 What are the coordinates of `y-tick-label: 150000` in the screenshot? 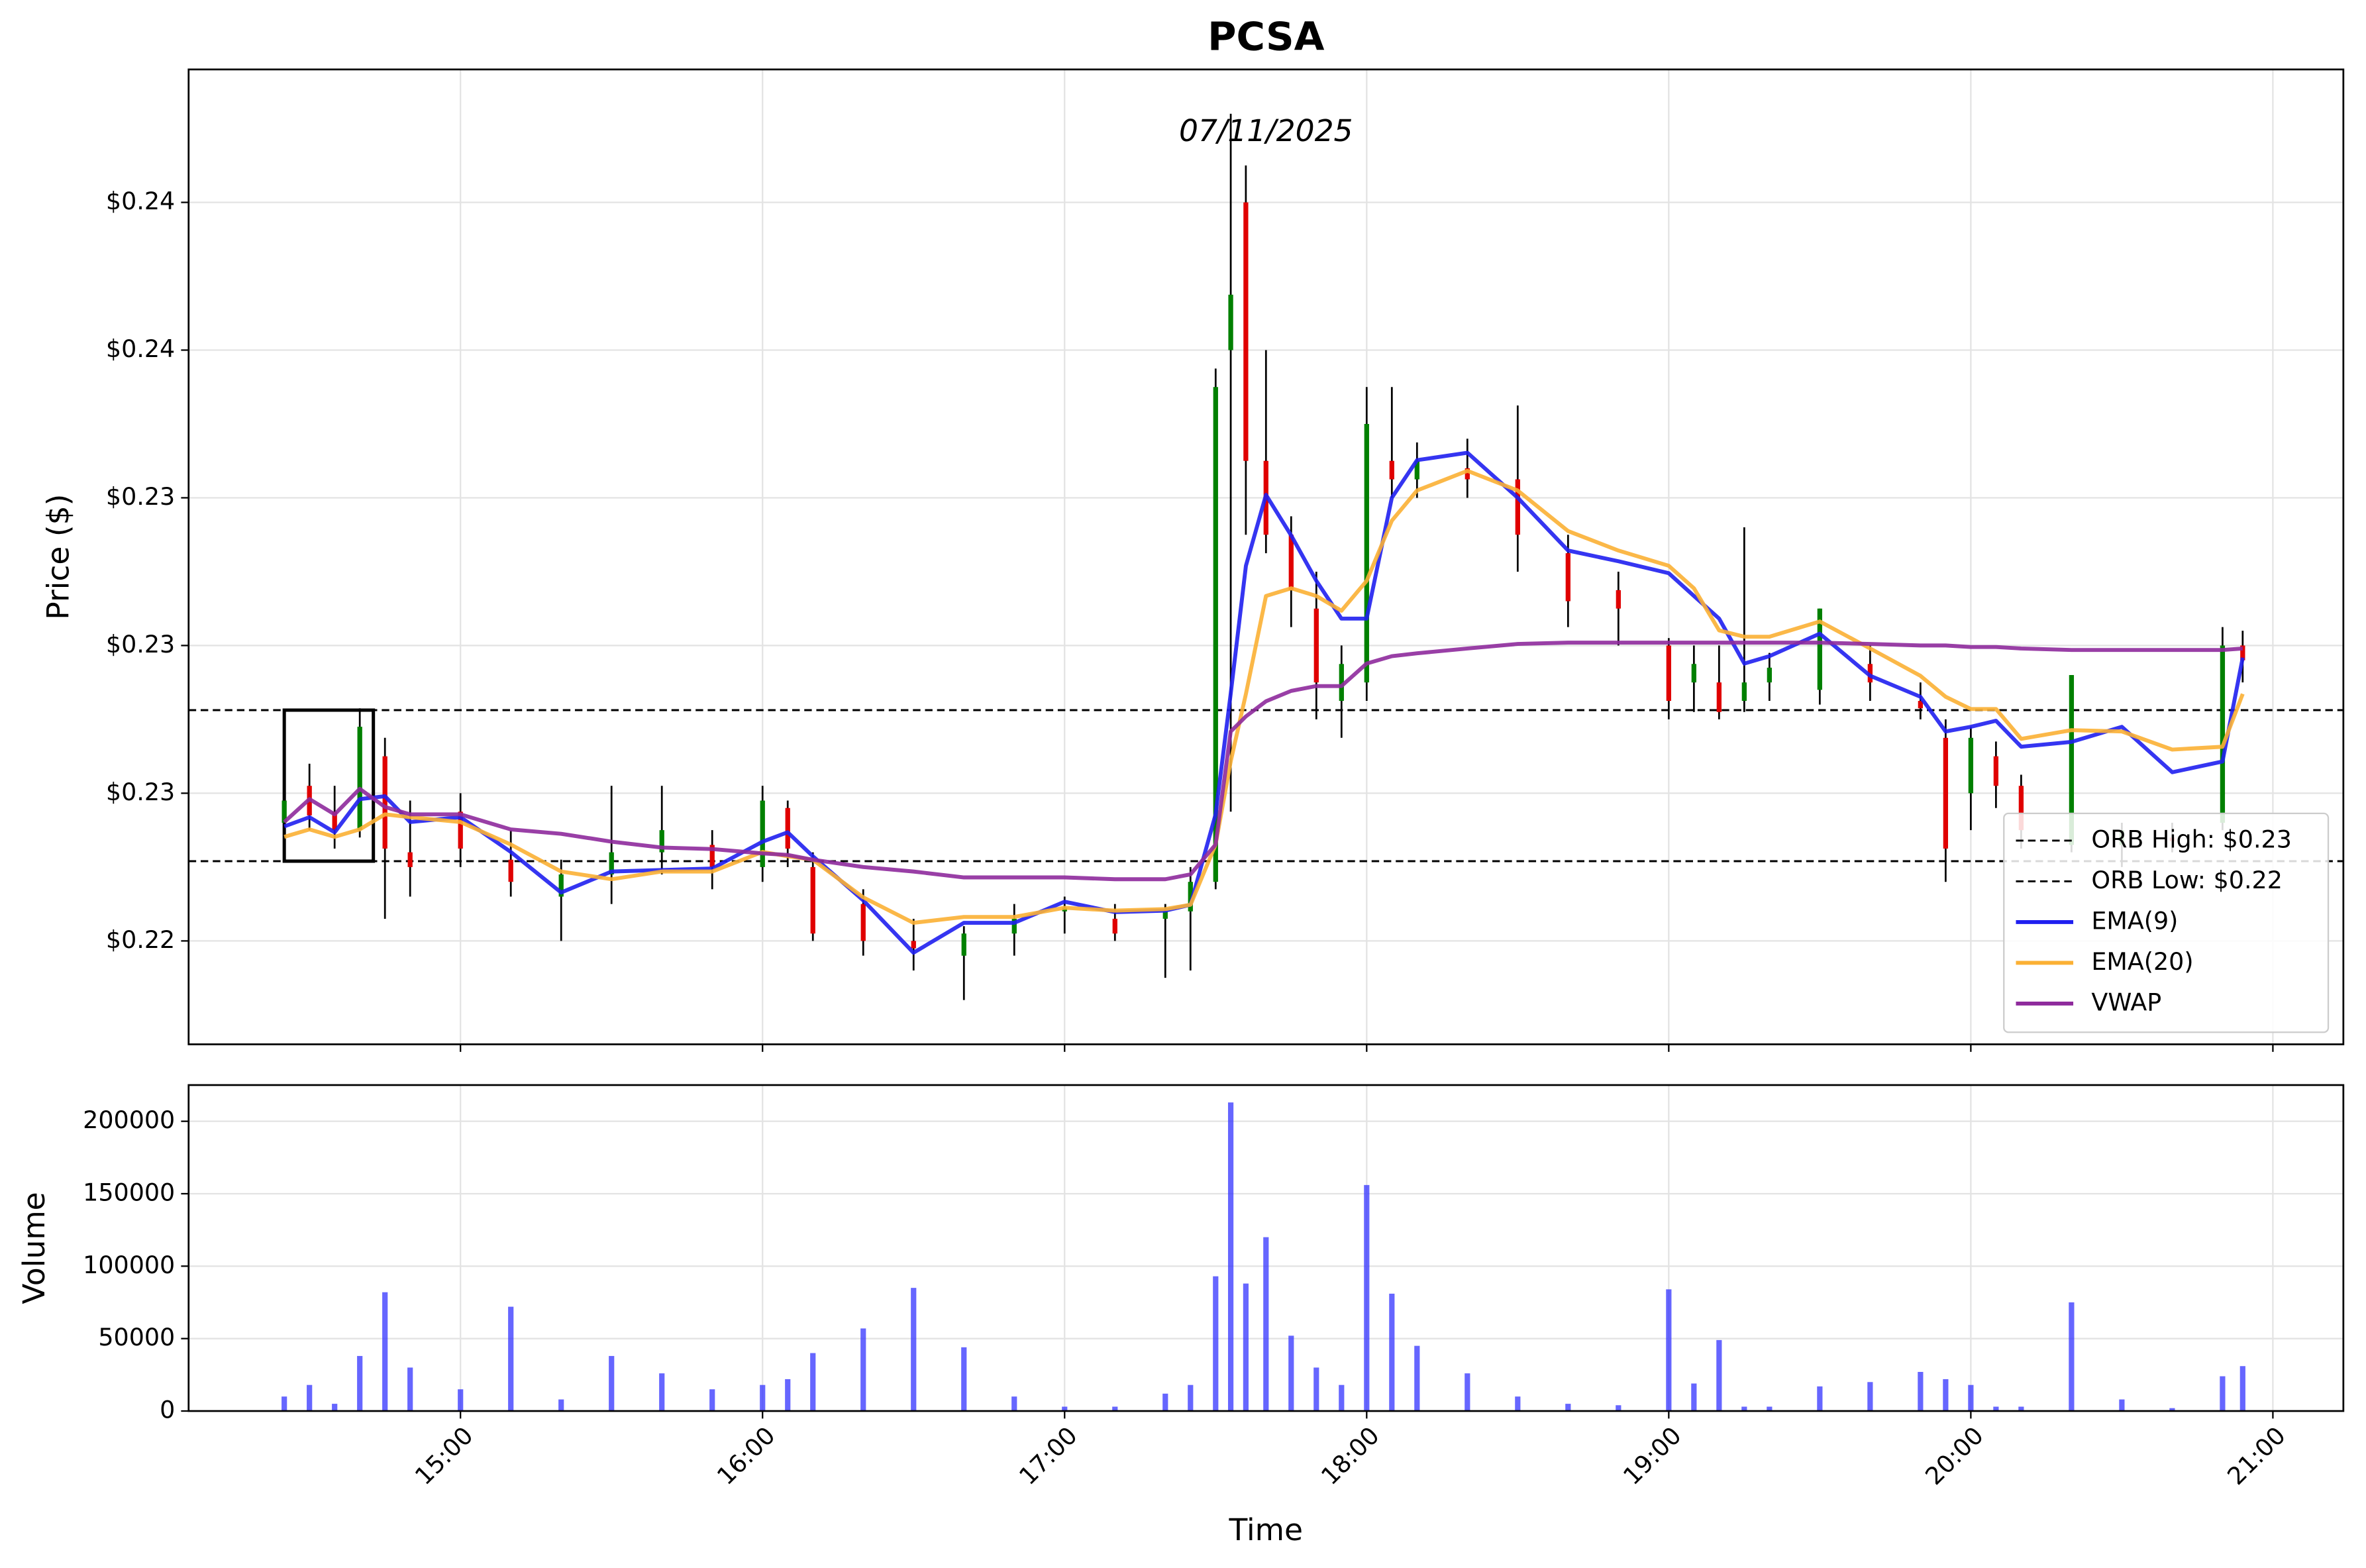 It's located at (129, 1192).